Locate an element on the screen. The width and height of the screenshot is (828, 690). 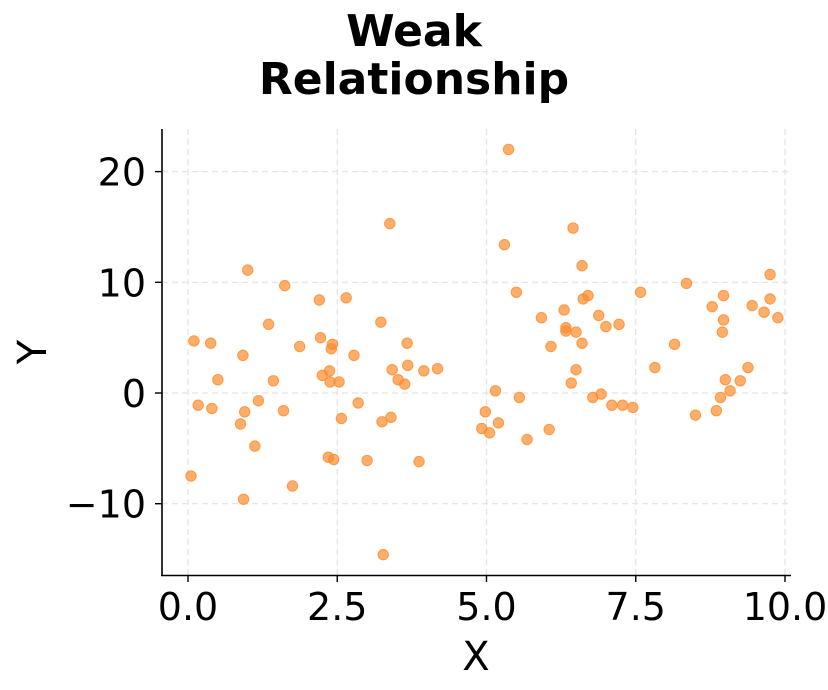
chart-title: Weak Relationship is located at coordinates (414, 56).